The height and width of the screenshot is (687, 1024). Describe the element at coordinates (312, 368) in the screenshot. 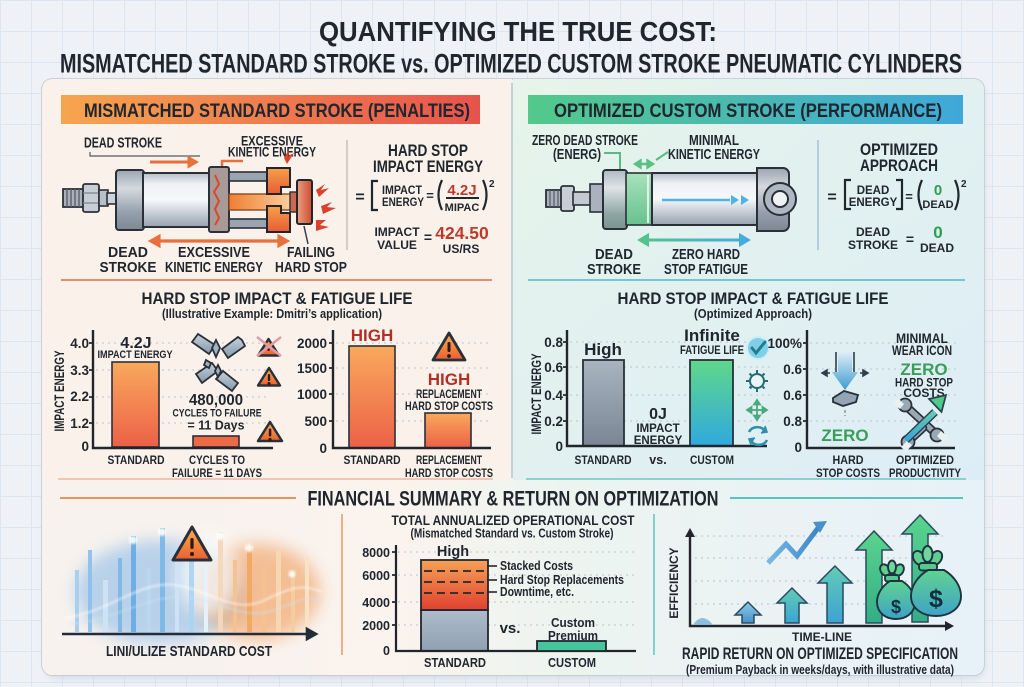

I see `svg-text: 1500` at that location.